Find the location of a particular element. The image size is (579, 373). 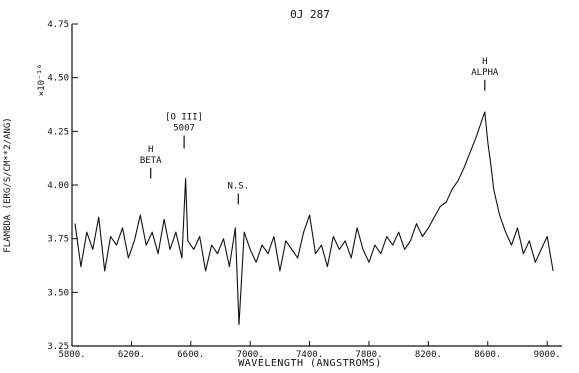

x-tick-label: 9000. is located at coordinates (547, 355).